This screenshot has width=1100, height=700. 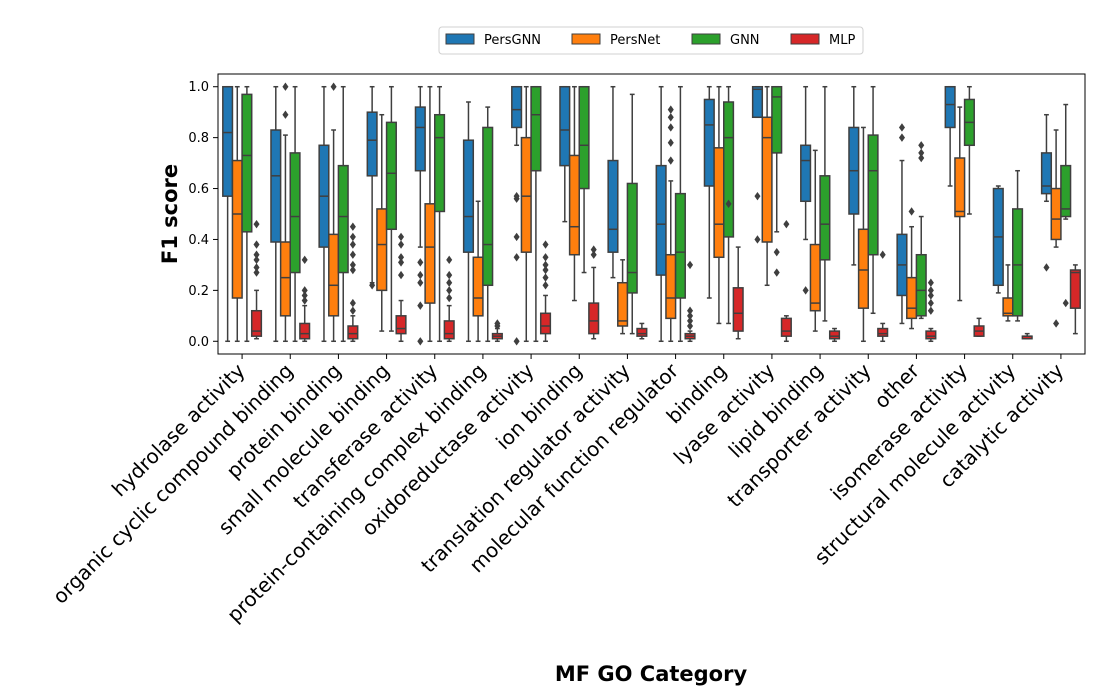 What do you see at coordinates (170, 214) in the screenshot?
I see `y-axis-label: F1 score` at bounding box center [170, 214].